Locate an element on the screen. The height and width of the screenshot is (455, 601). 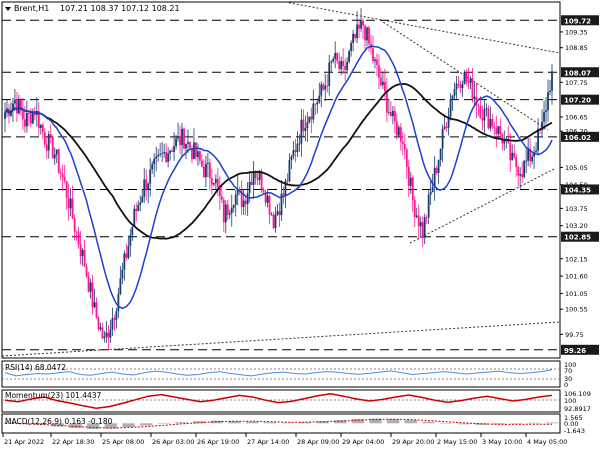
symbol-dropdown-icon is located at coordinates (8, 9).